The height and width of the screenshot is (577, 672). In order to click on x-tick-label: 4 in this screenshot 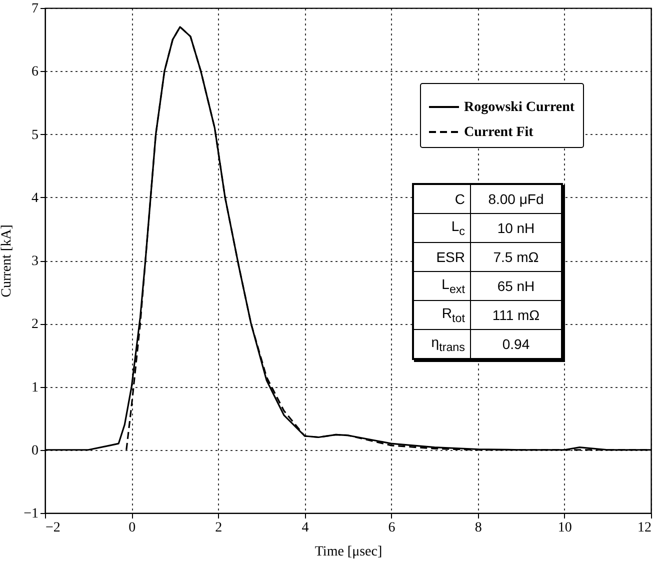, I will do `click(305, 528)`.